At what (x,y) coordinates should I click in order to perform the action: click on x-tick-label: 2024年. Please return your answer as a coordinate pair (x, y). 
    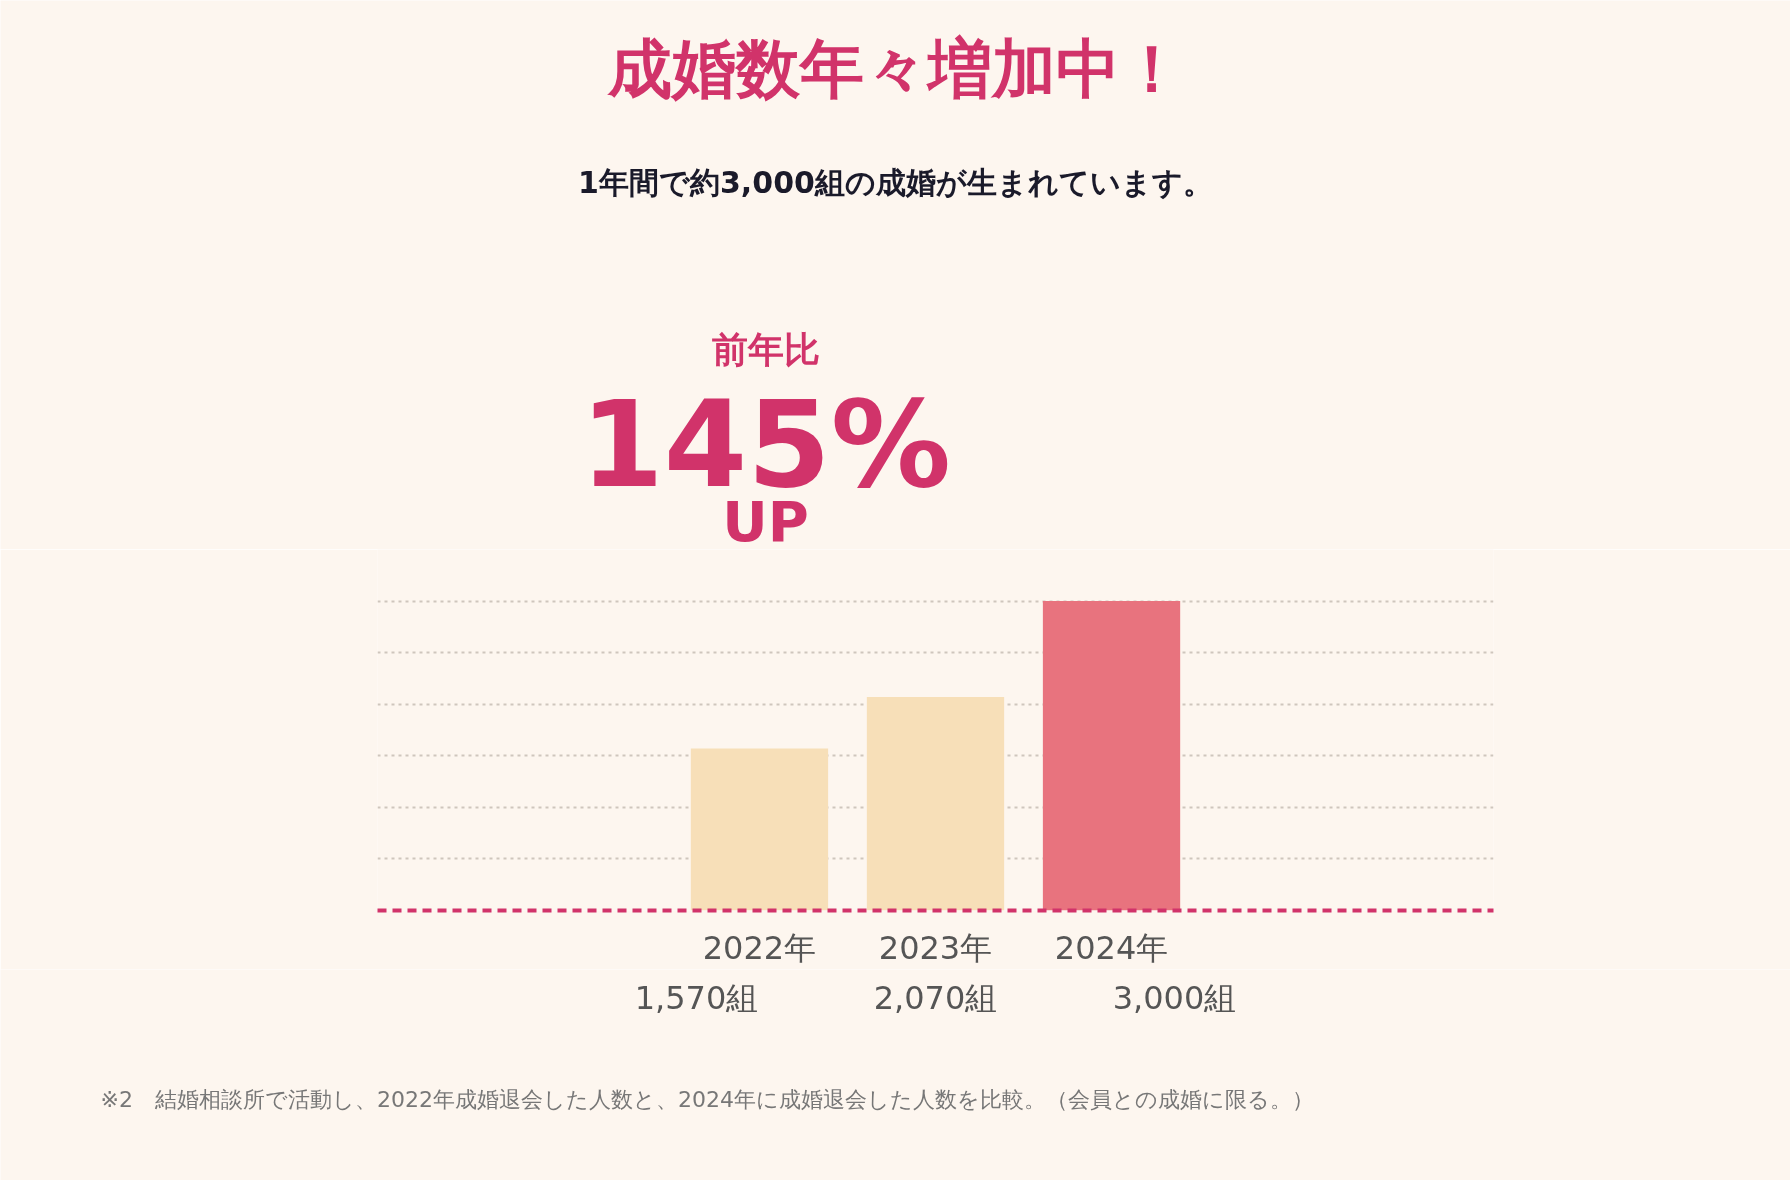
    Looking at the image, I should click on (1111, 947).